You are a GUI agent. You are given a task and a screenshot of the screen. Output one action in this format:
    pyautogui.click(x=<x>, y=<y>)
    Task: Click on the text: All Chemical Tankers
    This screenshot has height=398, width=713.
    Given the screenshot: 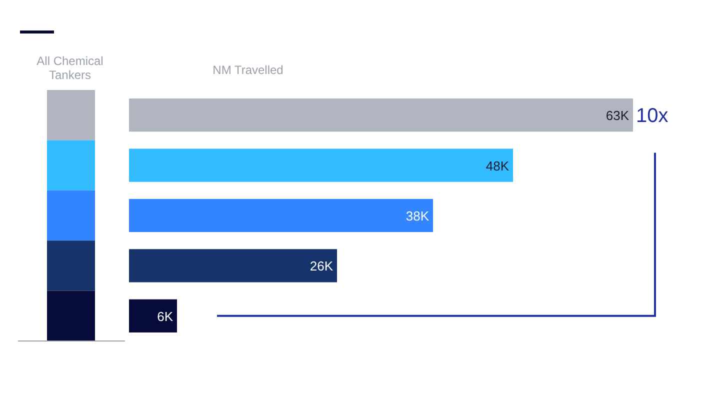 What is the action you would take?
    pyautogui.click(x=70, y=68)
    